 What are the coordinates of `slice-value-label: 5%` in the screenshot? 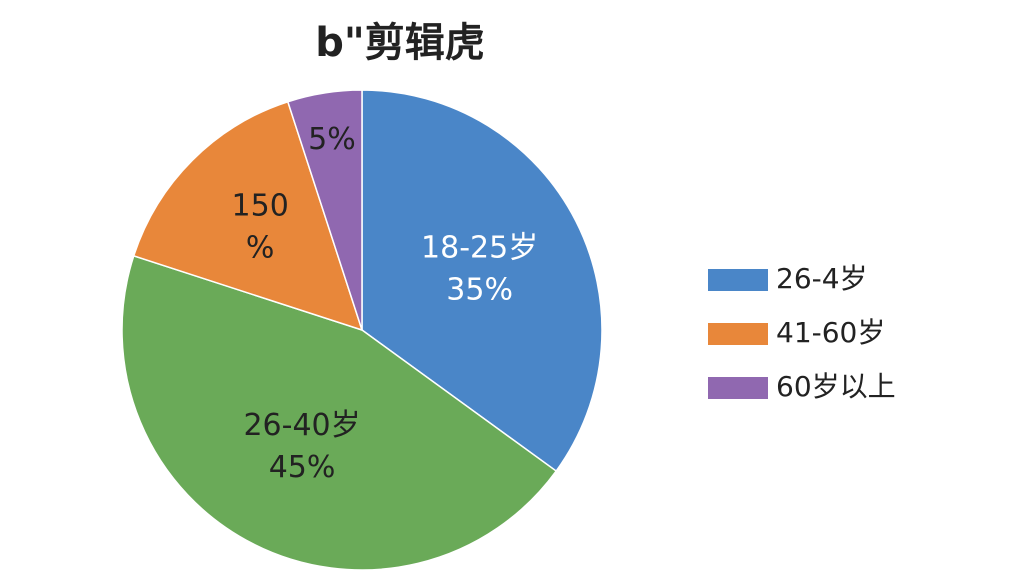 It's located at (332, 139).